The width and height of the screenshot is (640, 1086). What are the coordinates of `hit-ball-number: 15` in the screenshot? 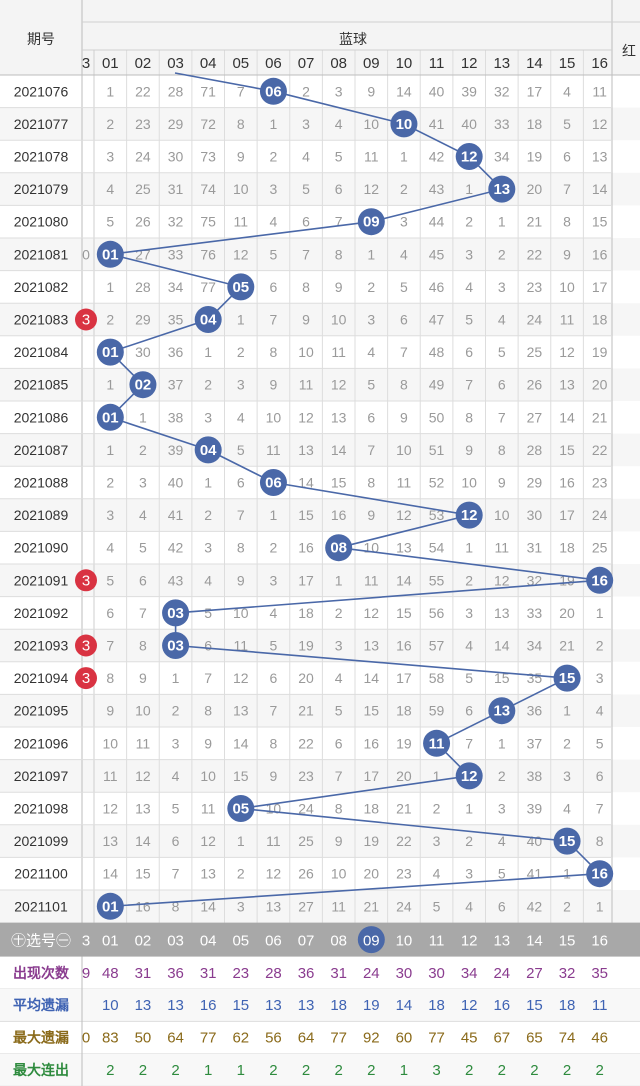 It's located at (567, 841).